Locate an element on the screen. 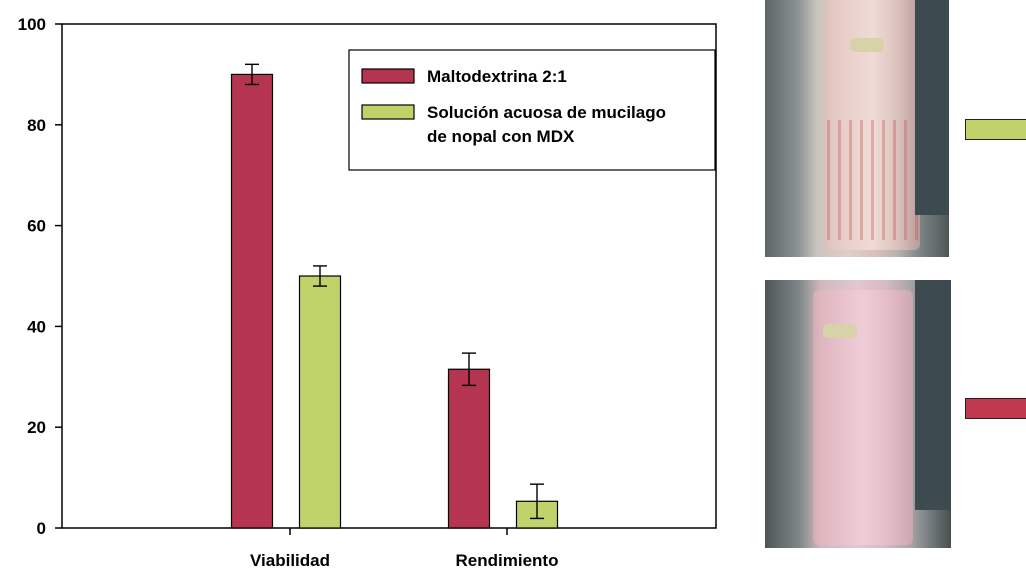 This screenshot has width=1026, height=569. y-tick-label: 20 is located at coordinates (36, 427).